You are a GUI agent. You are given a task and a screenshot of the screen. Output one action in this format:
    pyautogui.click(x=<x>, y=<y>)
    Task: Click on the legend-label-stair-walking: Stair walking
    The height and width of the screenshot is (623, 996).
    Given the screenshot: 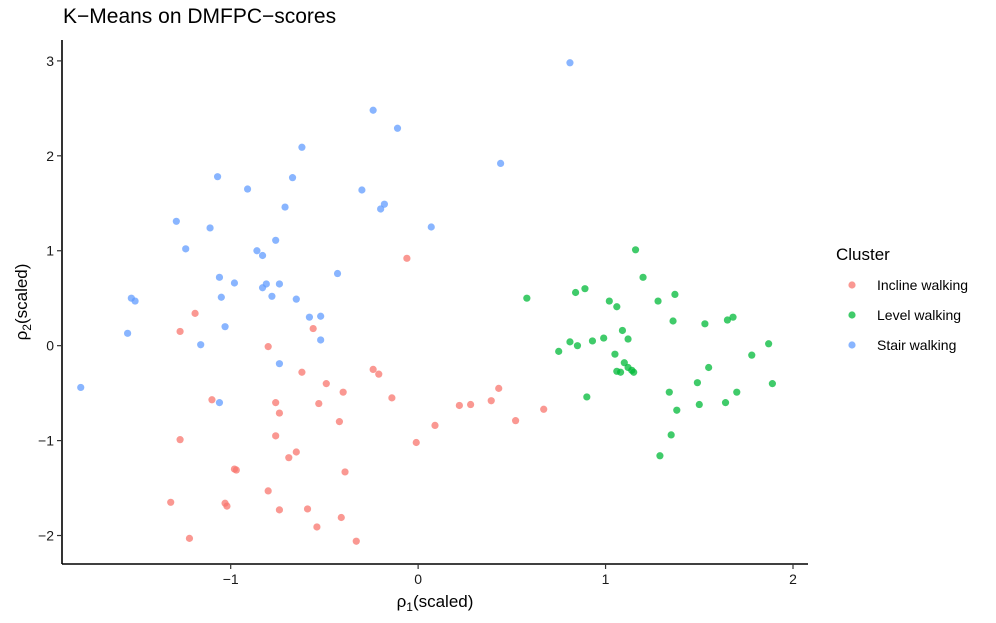 What is the action you would take?
    pyautogui.click(x=916, y=345)
    